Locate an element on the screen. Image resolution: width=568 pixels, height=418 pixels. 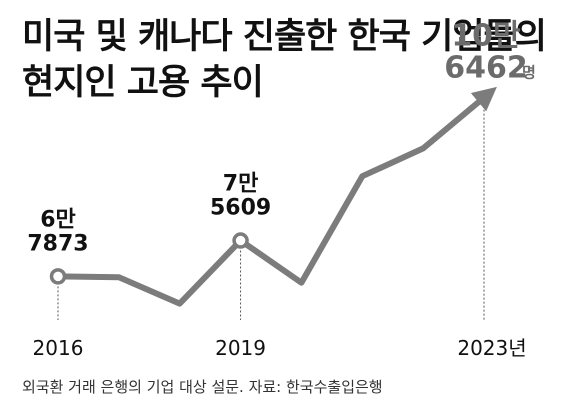
chart-title-line-1: 미국 및 캐나다 진출한 한국 기업들의 is located at coordinates (284, 37).